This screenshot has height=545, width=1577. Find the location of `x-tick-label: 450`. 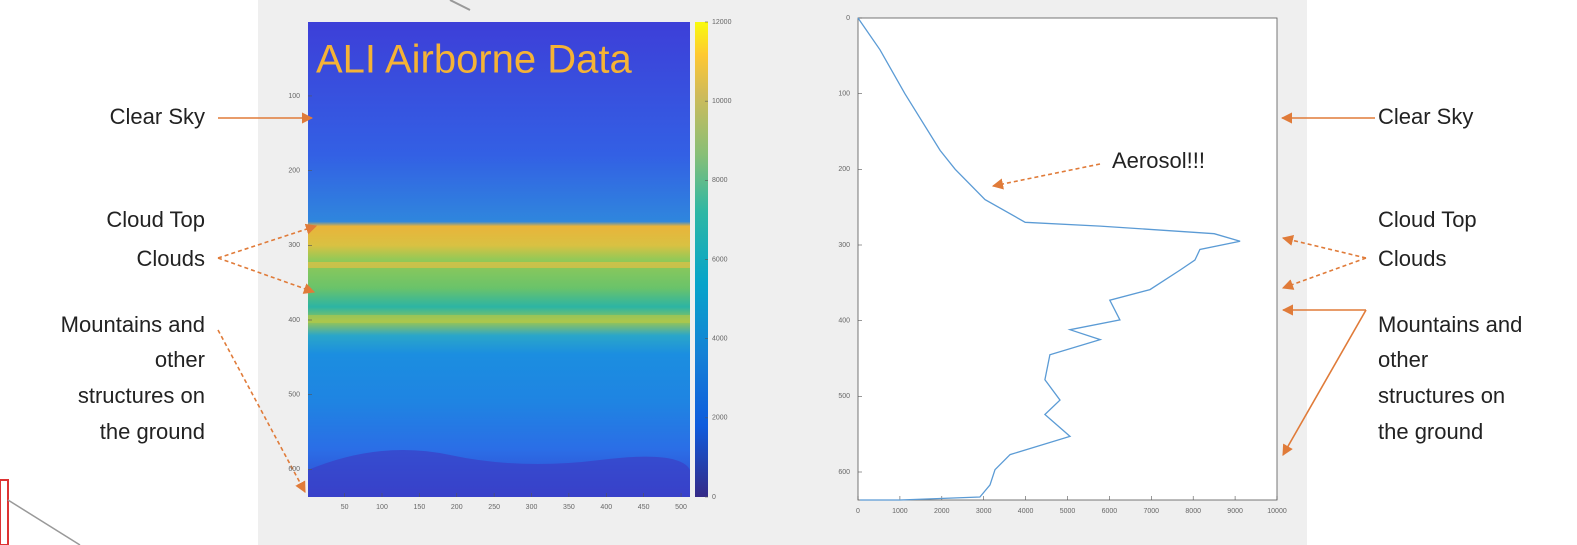

x-tick-label: 450 is located at coordinates (644, 507).